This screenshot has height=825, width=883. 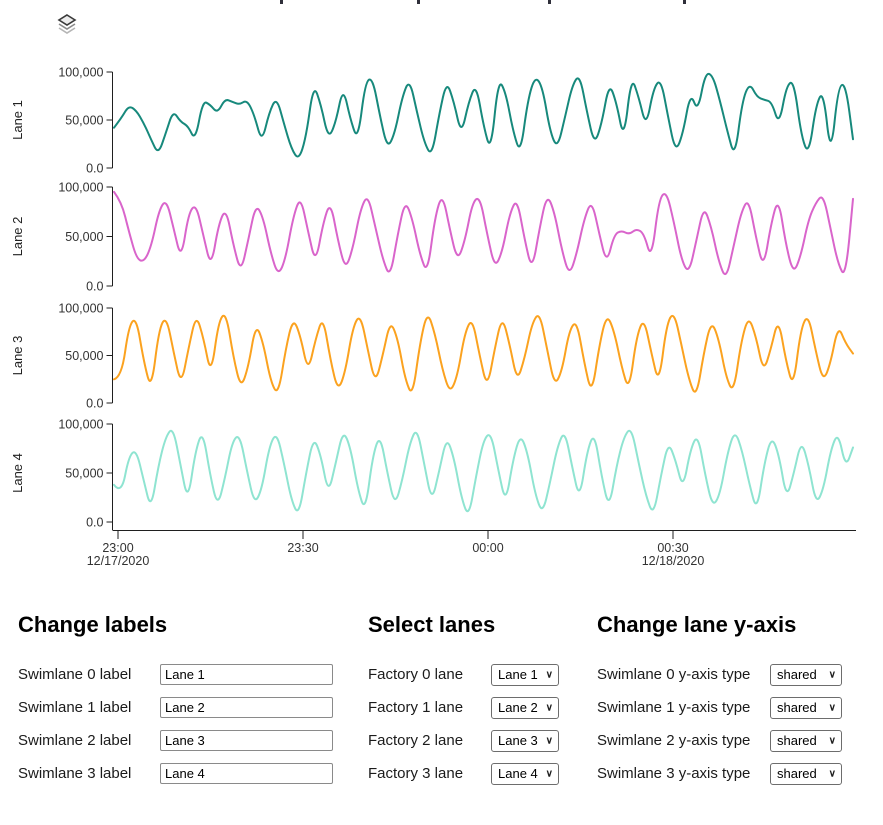 I want to click on swimlane-1-yaxis-text: Swimlane 1 y-axis type, so click(x=674, y=707).